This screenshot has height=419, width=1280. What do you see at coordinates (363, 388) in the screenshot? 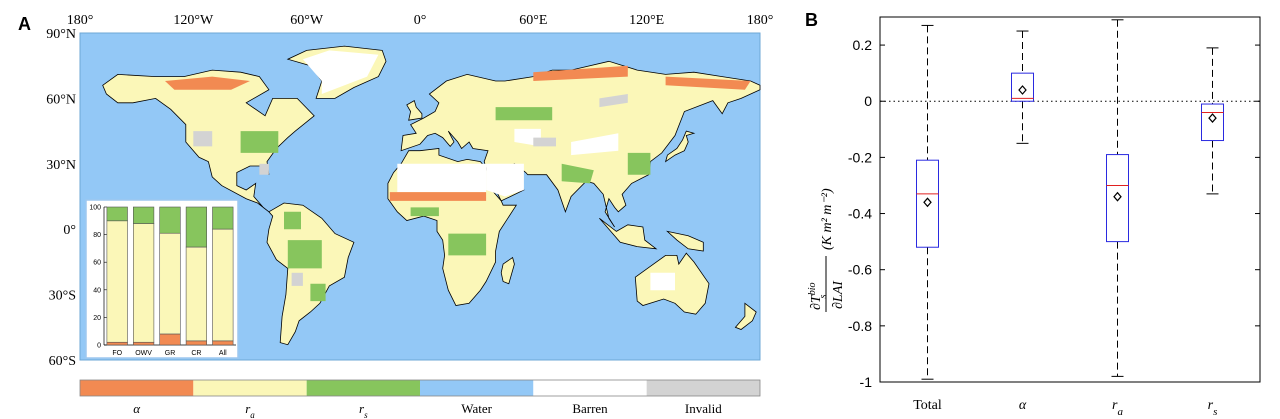
I see `legend-swatch-rs` at bounding box center [363, 388].